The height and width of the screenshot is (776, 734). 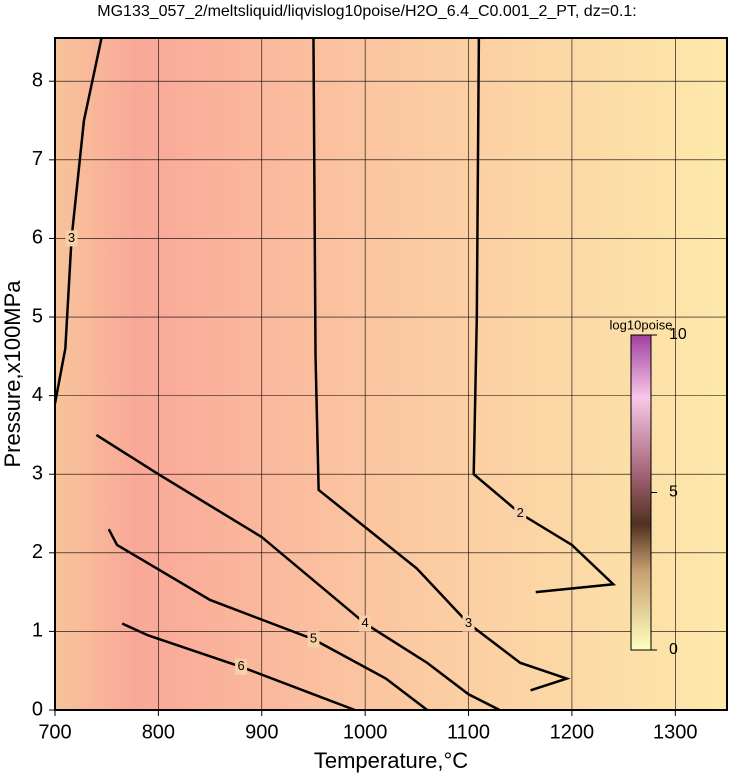 What do you see at coordinates (158, 732) in the screenshot?
I see `x-tick-label: 800` at bounding box center [158, 732].